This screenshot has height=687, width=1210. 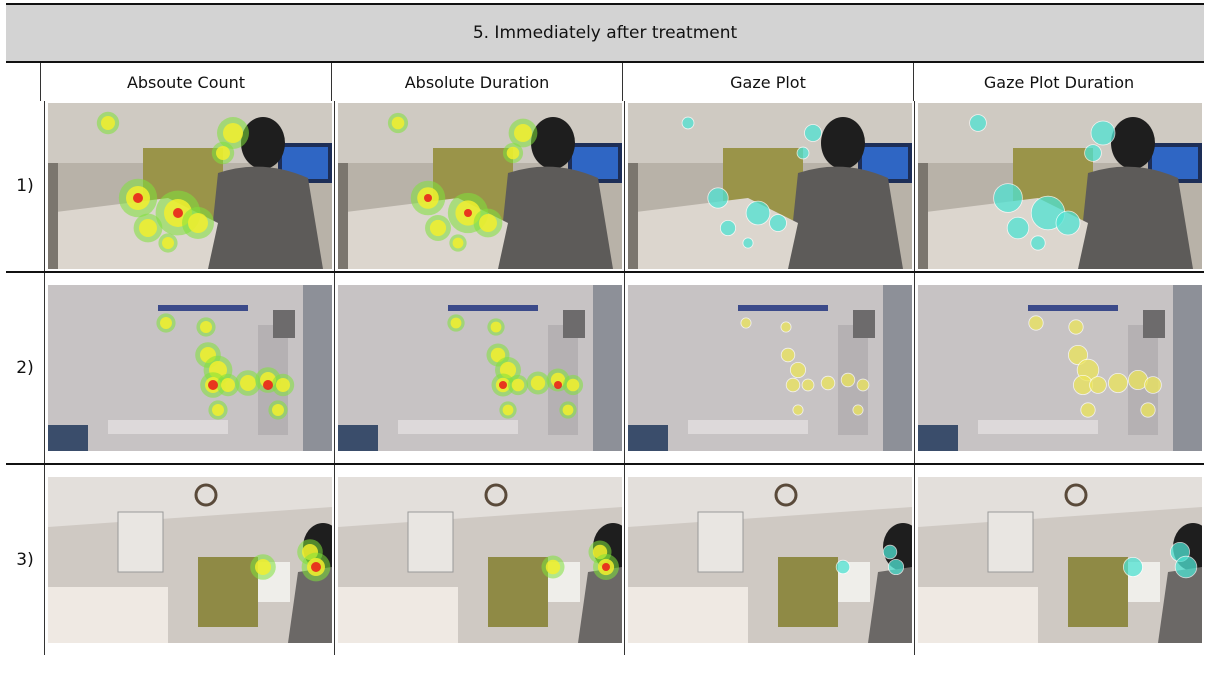 What do you see at coordinates (25, 560) in the screenshot?
I see `row-label: 3)` at bounding box center [25, 560].